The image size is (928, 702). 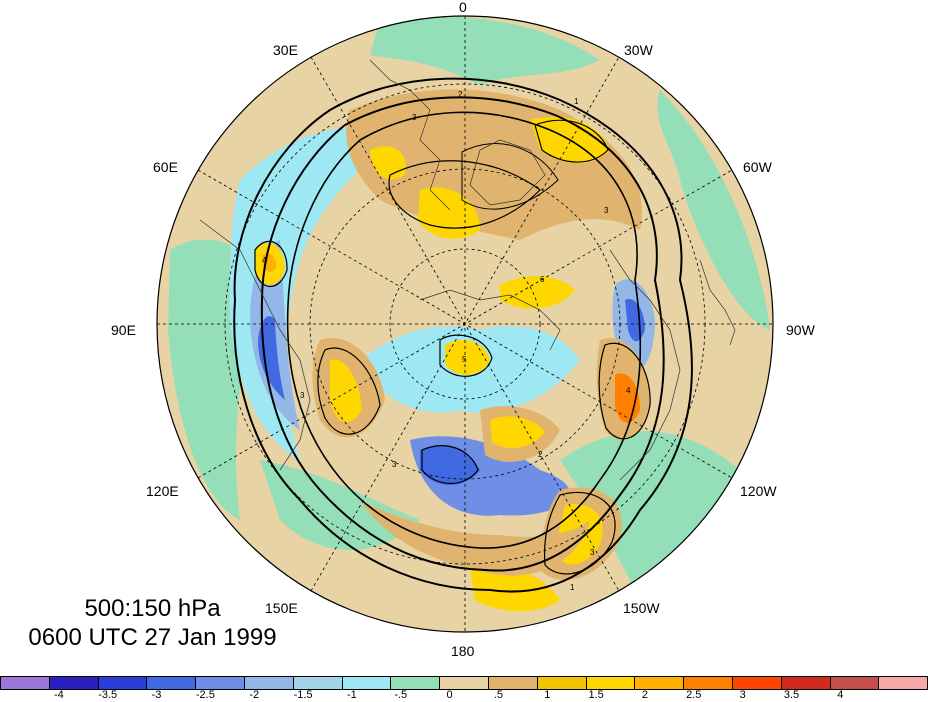 I want to click on contour-center, so click(x=466, y=355).